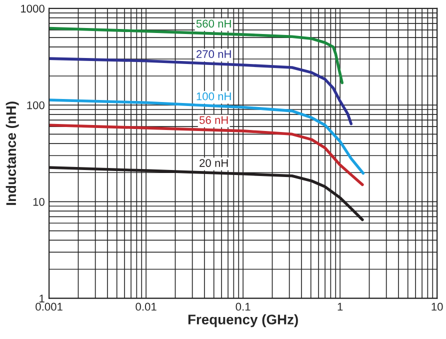 The height and width of the screenshot is (339, 446). I want to click on y-tick-label: 1000, so click(32, 8).